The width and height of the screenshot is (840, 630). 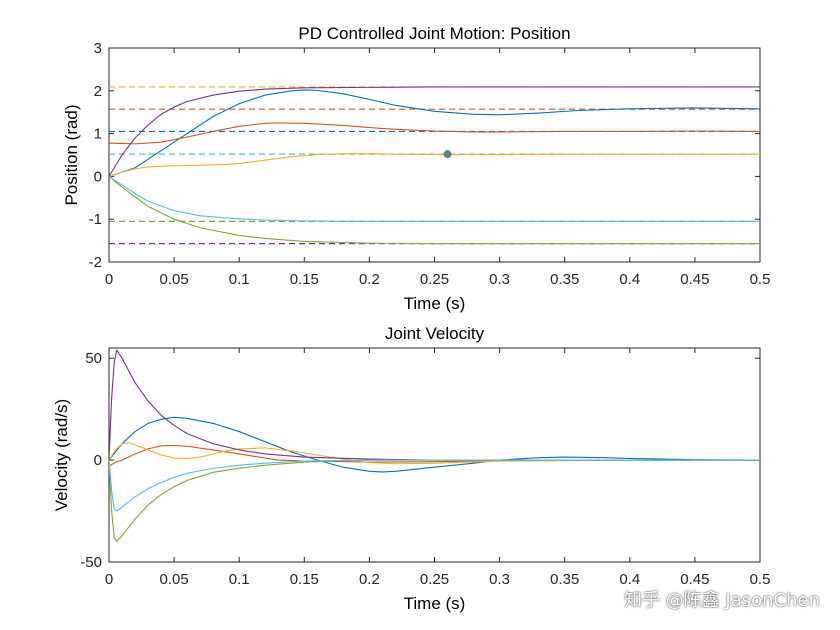 I want to click on position-x-tick-label: 0.2, so click(x=369, y=279).